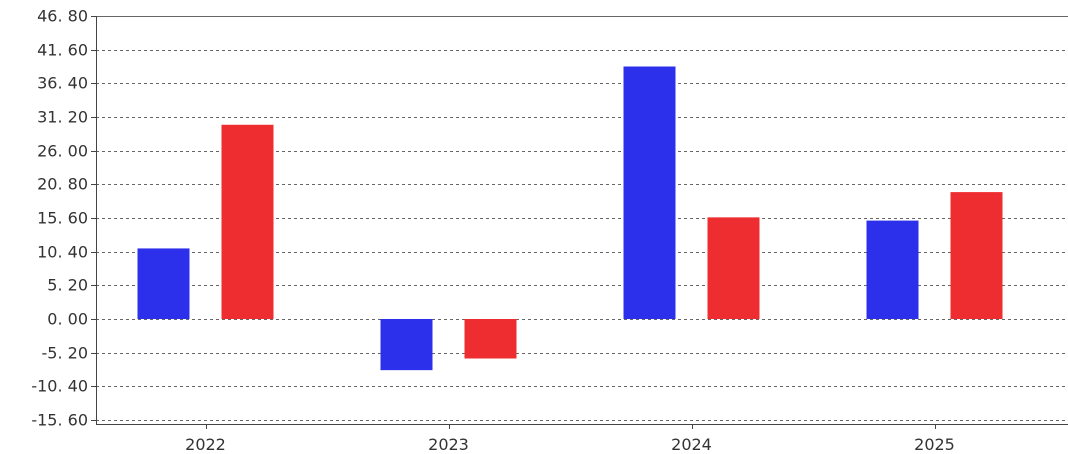 The height and width of the screenshot is (454, 1068). What do you see at coordinates (934, 444) in the screenshot?
I see `x-tick-label: 2025` at bounding box center [934, 444].